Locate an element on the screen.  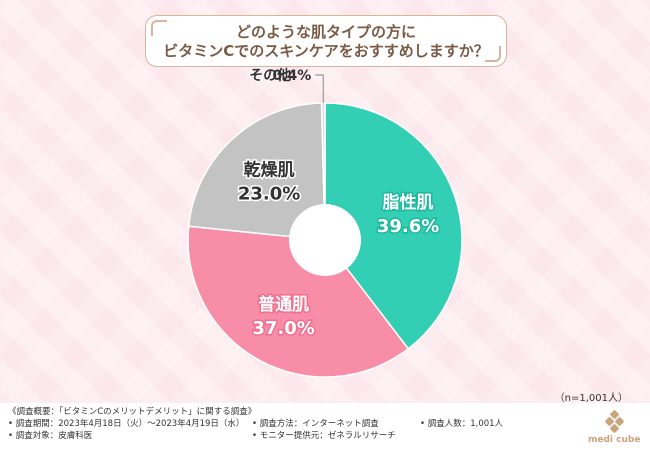
slice-label-3: その他 is located at coordinates (270, 75).